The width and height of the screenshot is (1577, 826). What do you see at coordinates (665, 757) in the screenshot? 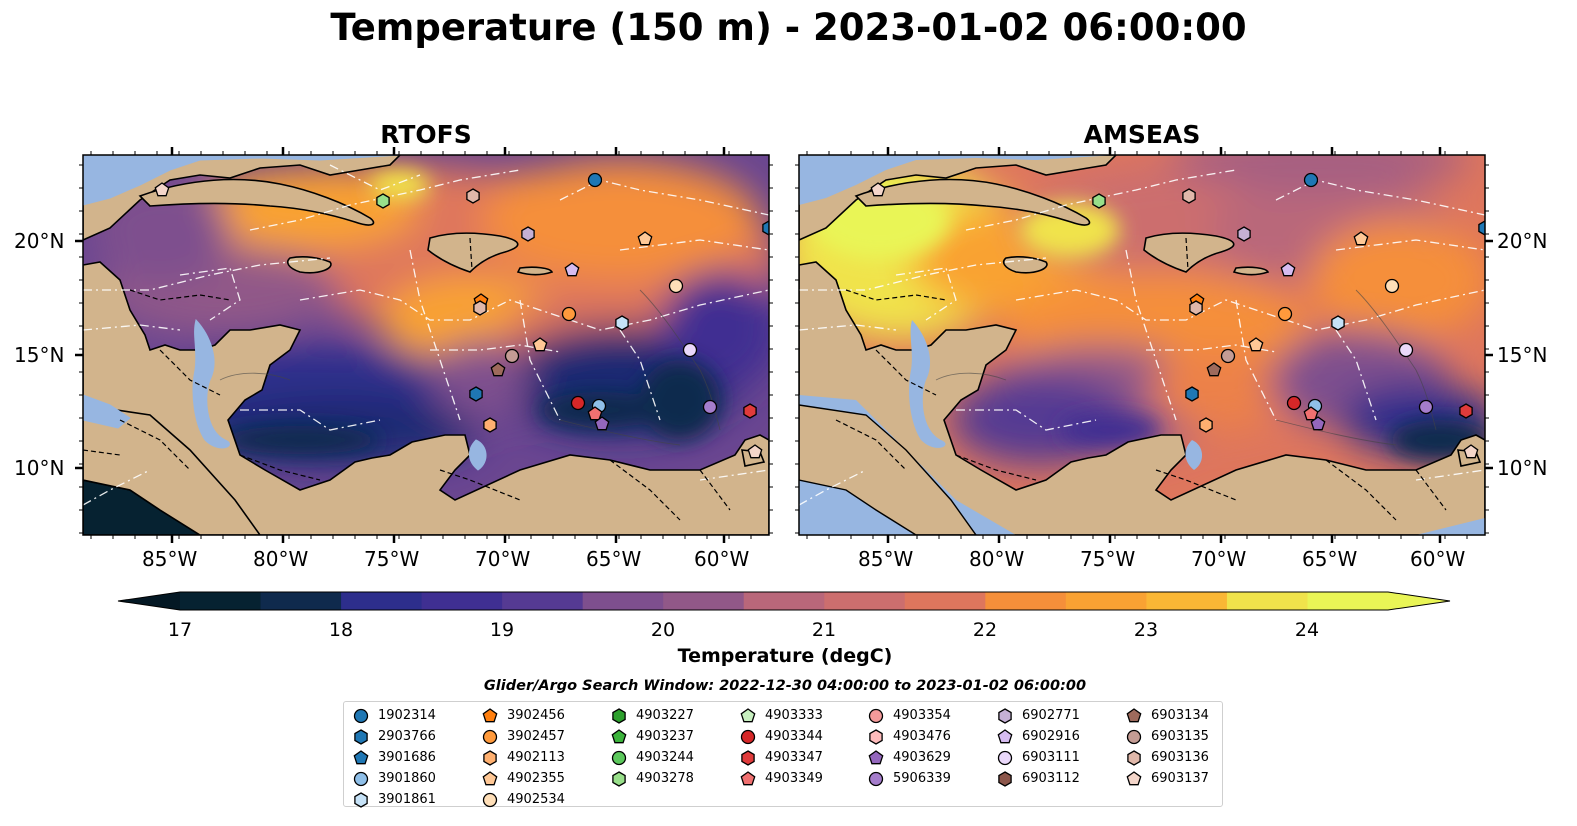
I see `legend-label: 4903244` at bounding box center [665, 757].